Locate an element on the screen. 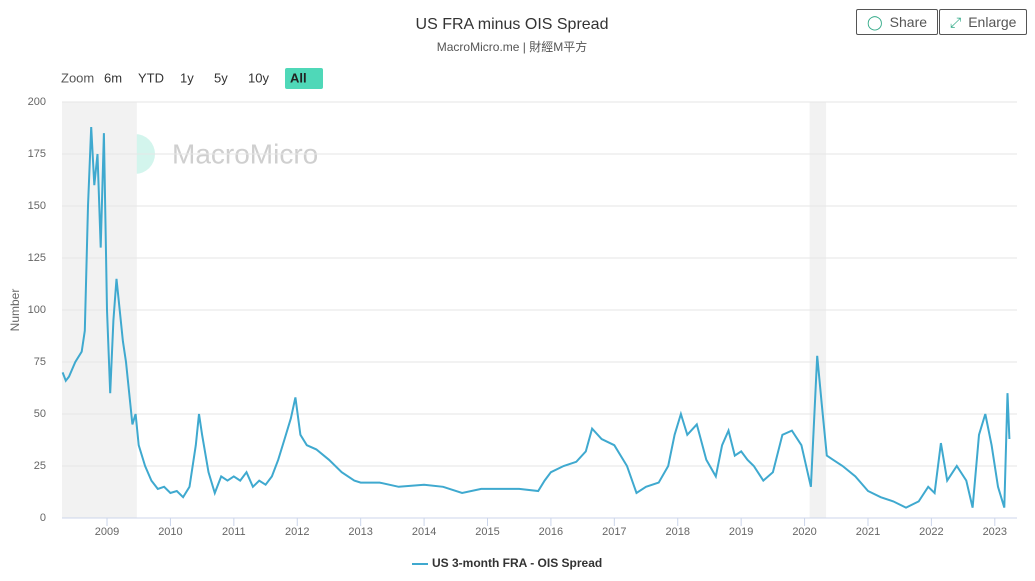 This screenshot has height=581, width=1035. x-tick-label: 2013 is located at coordinates (360, 532).